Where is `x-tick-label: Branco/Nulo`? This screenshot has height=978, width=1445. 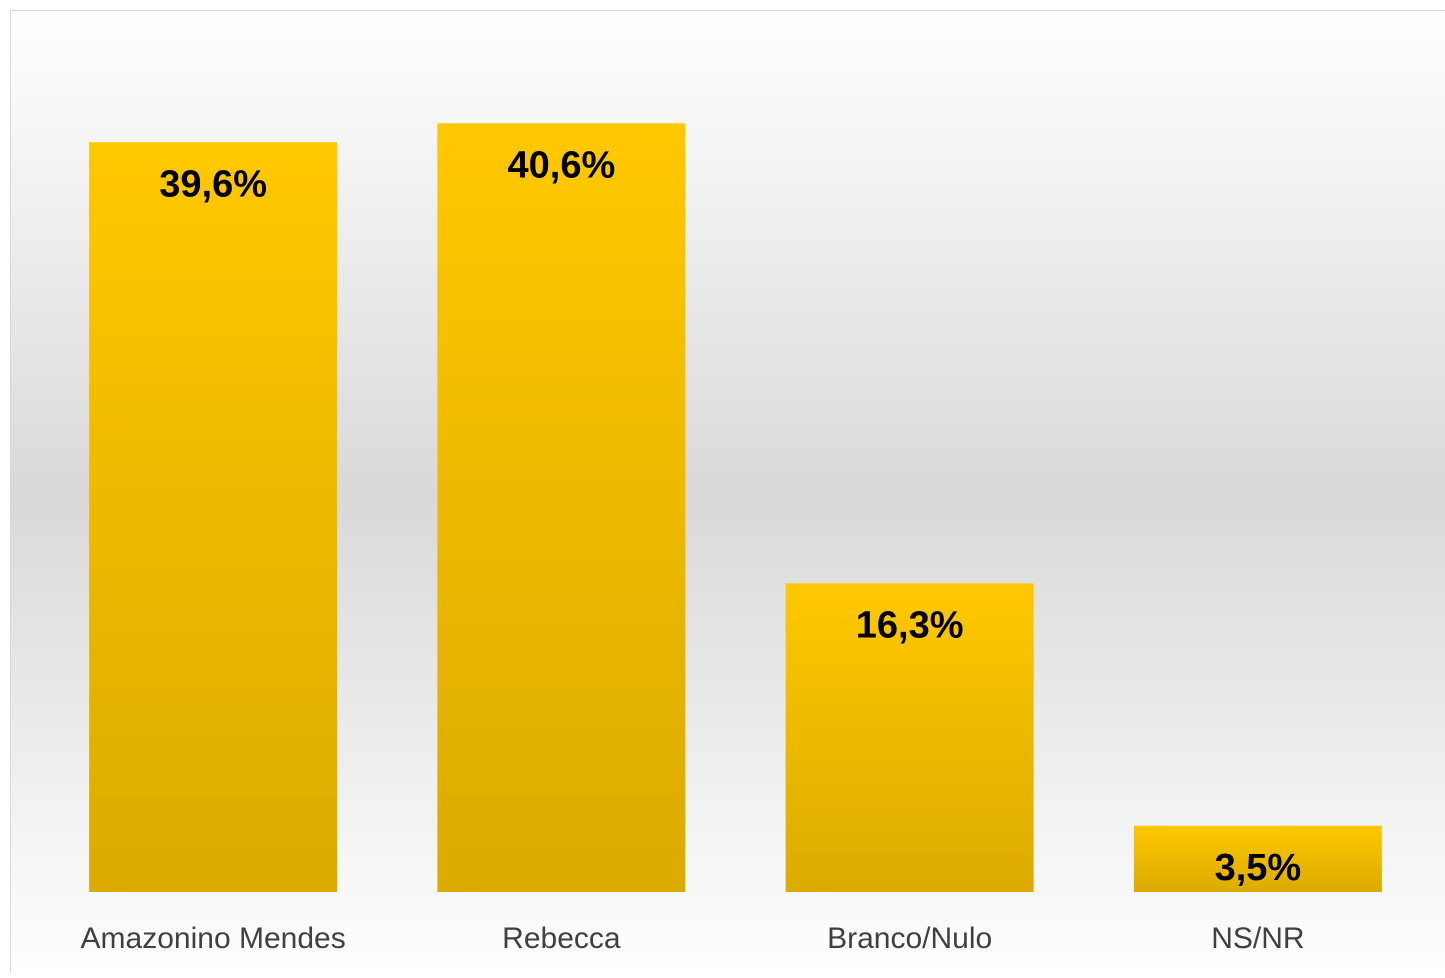
x-tick-label: Branco/Nulo is located at coordinates (909, 938).